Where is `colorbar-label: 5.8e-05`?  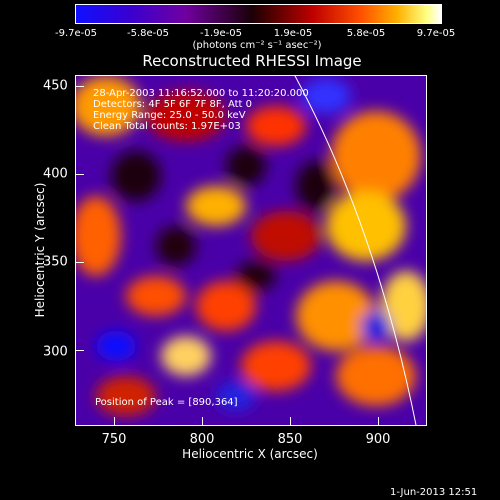
colorbar-label: 5.8e-05 is located at coordinates (366, 33).